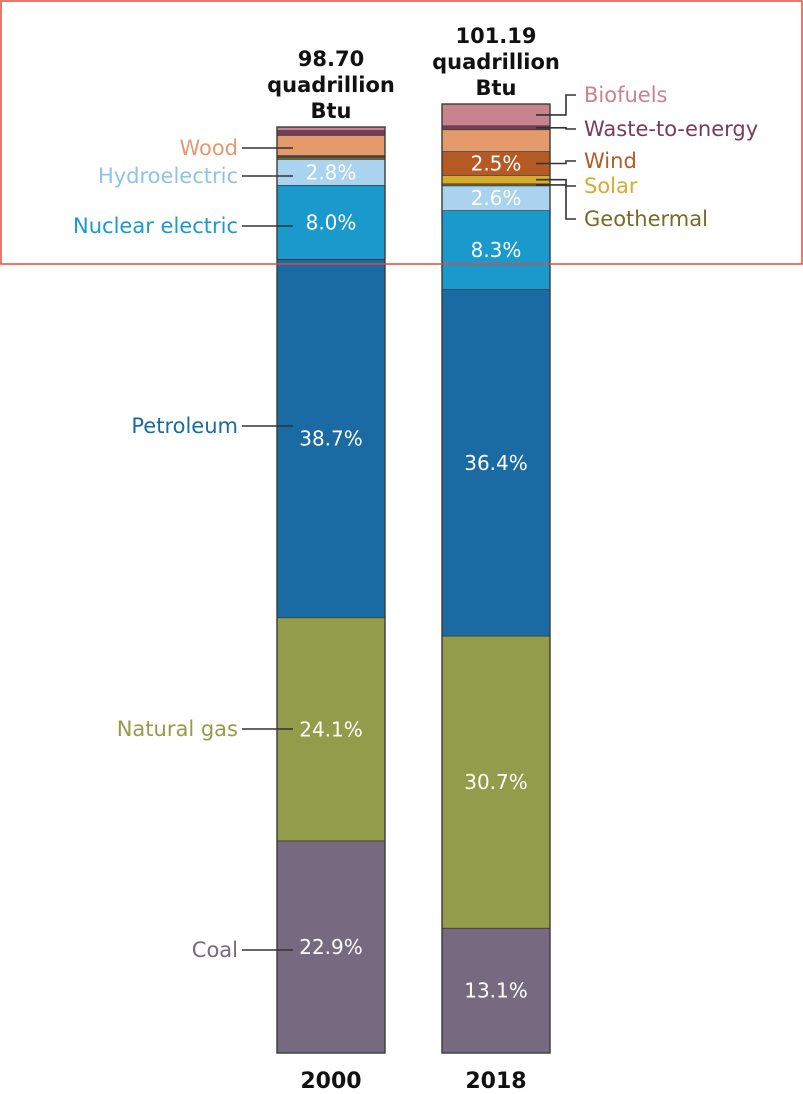  What do you see at coordinates (496, 140) in the screenshot?
I see `segment-wood-2018` at bounding box center [496, 140].